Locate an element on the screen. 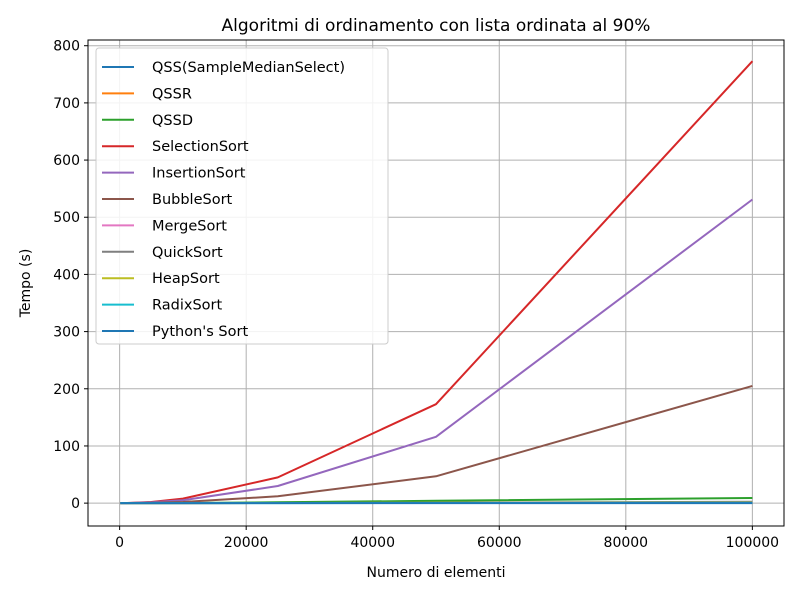 This screenshot has height=602, width=795. legend-entry-label: SelectionSort is located at coordinates (200, 147).